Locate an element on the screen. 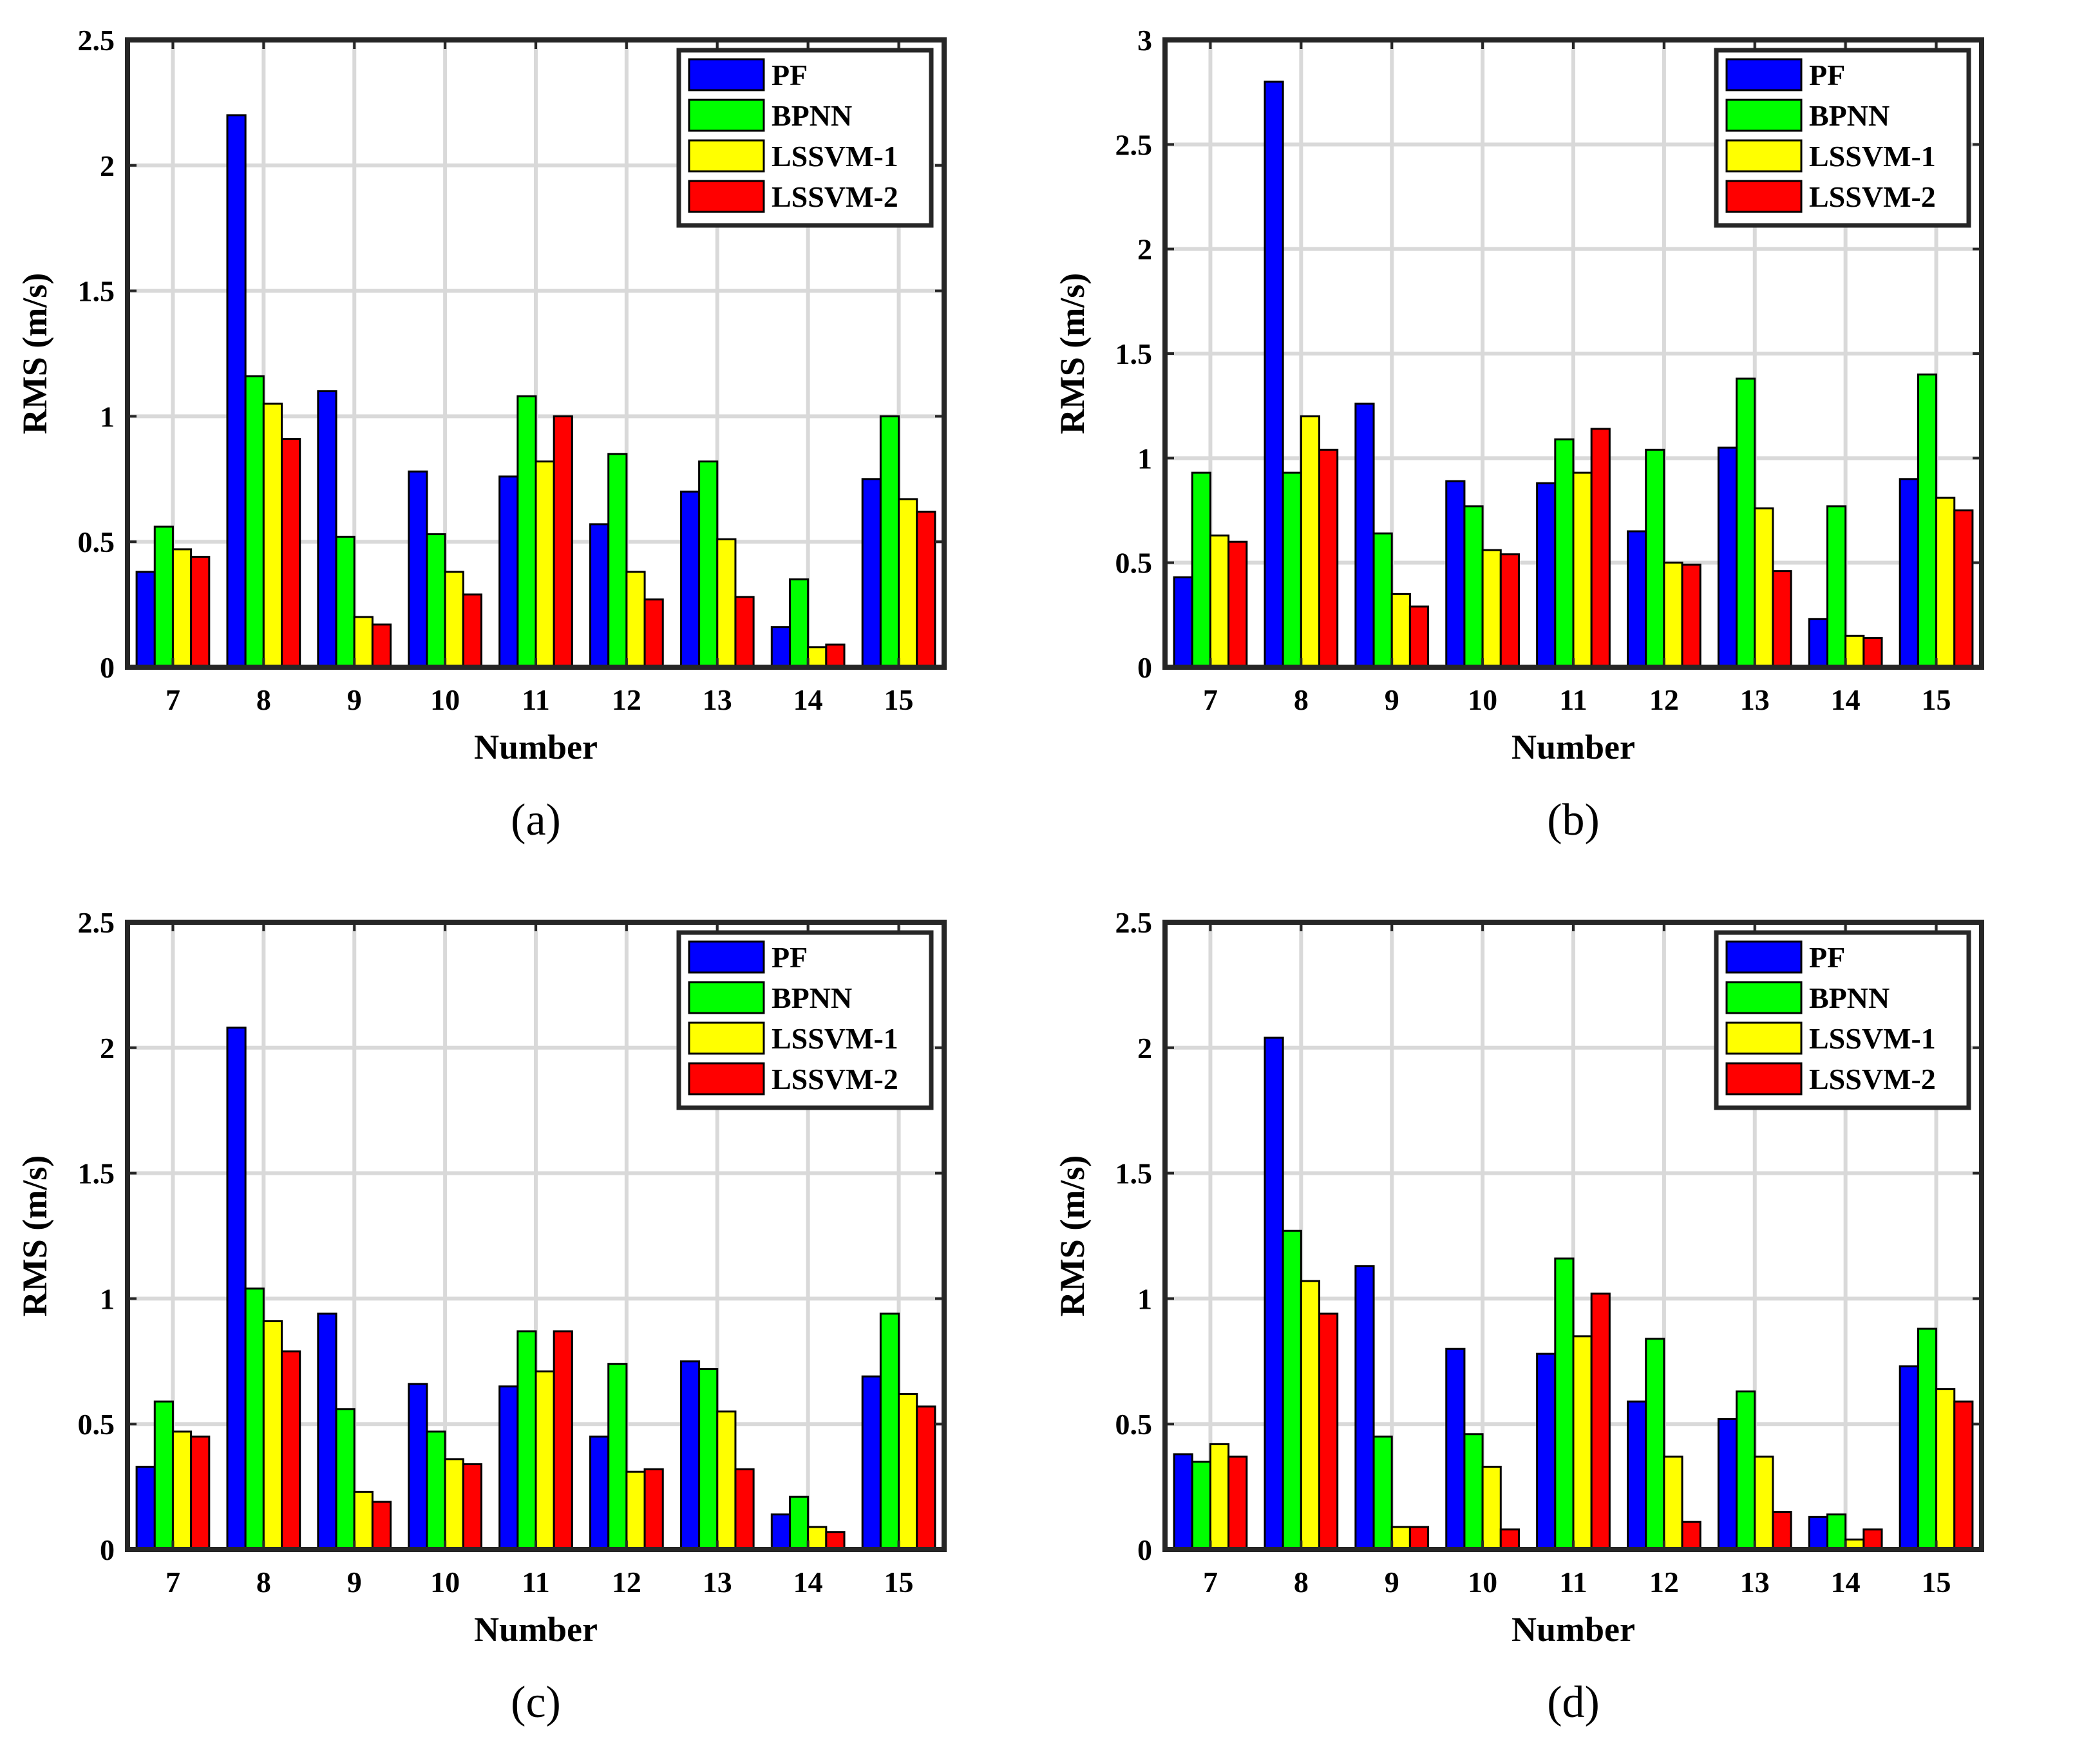 This screenshot has width=2075, height=1764. y-tick-label: 1 is located at coordinates (107, 1298).